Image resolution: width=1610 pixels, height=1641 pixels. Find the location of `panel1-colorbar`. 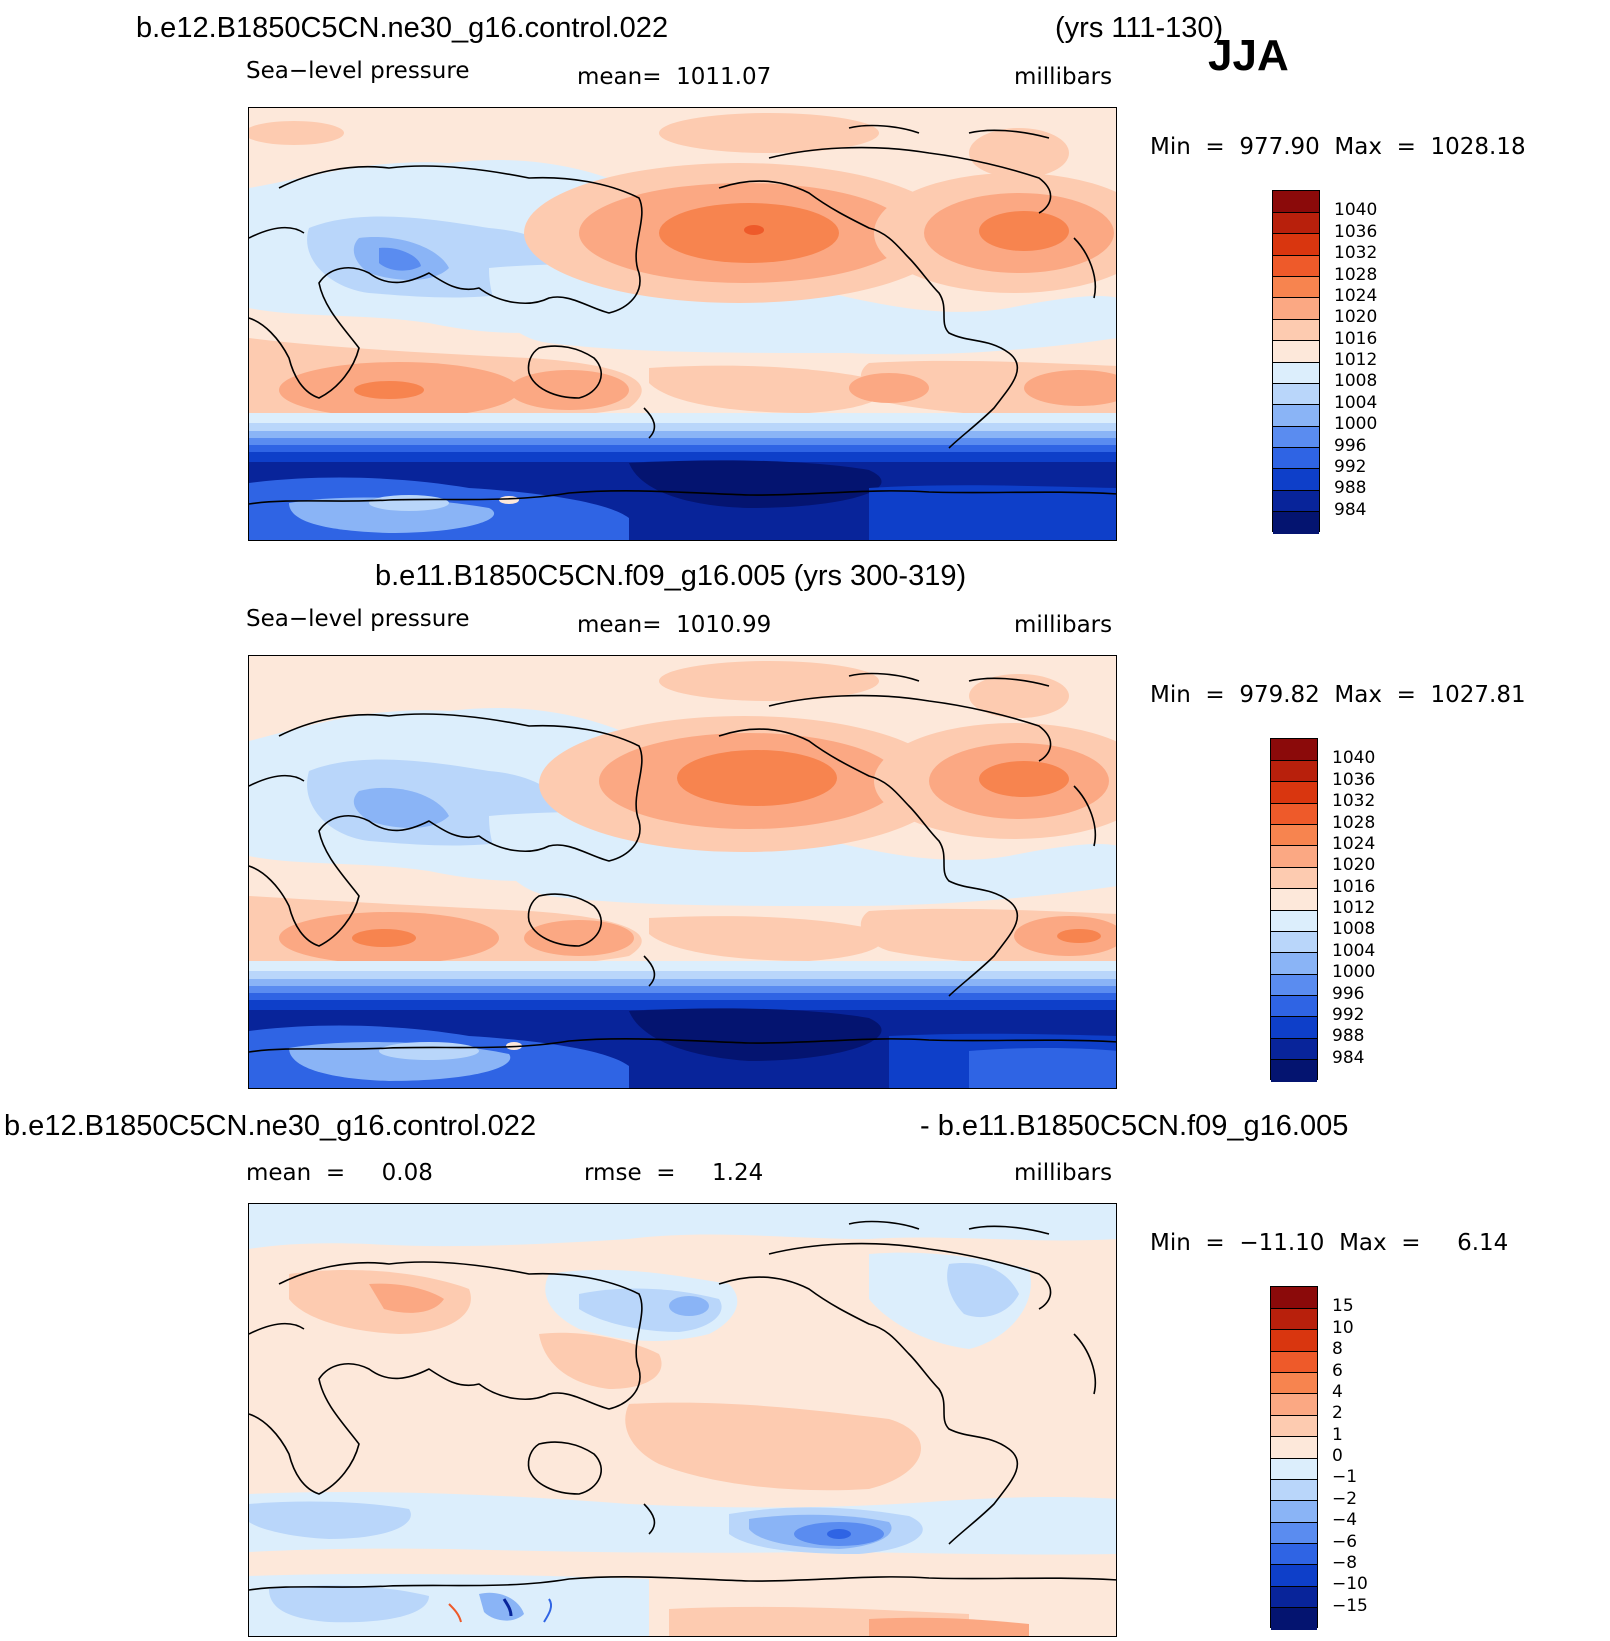

panel1-colorbar is located at coordinates (1296, 362).